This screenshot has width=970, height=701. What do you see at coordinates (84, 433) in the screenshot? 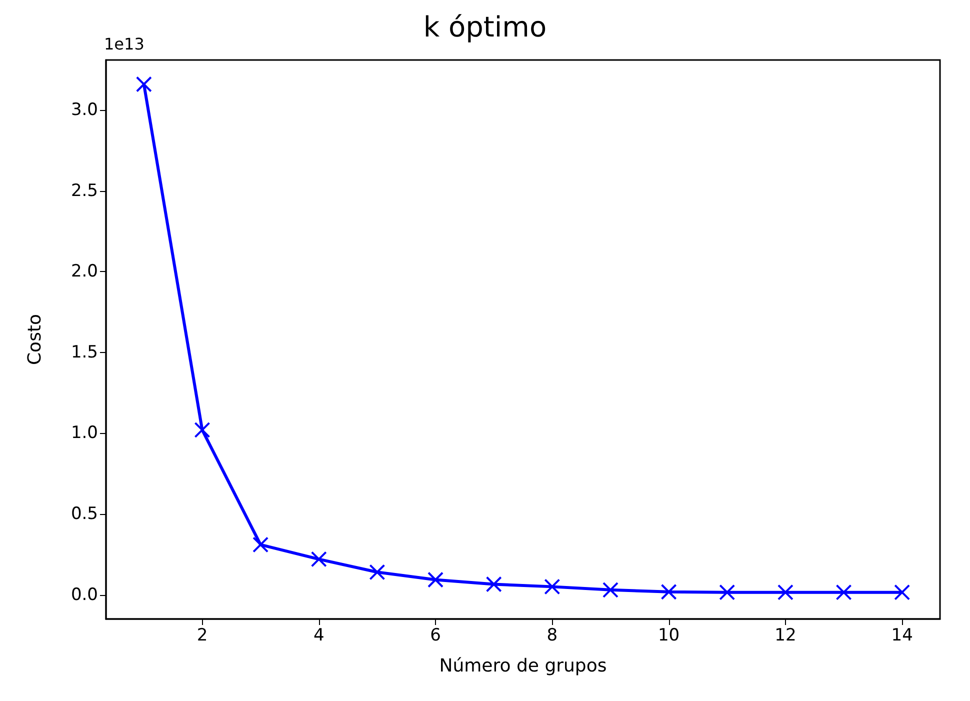
I see `y-tick-label: 1.0` at bounding box center [84, 433].